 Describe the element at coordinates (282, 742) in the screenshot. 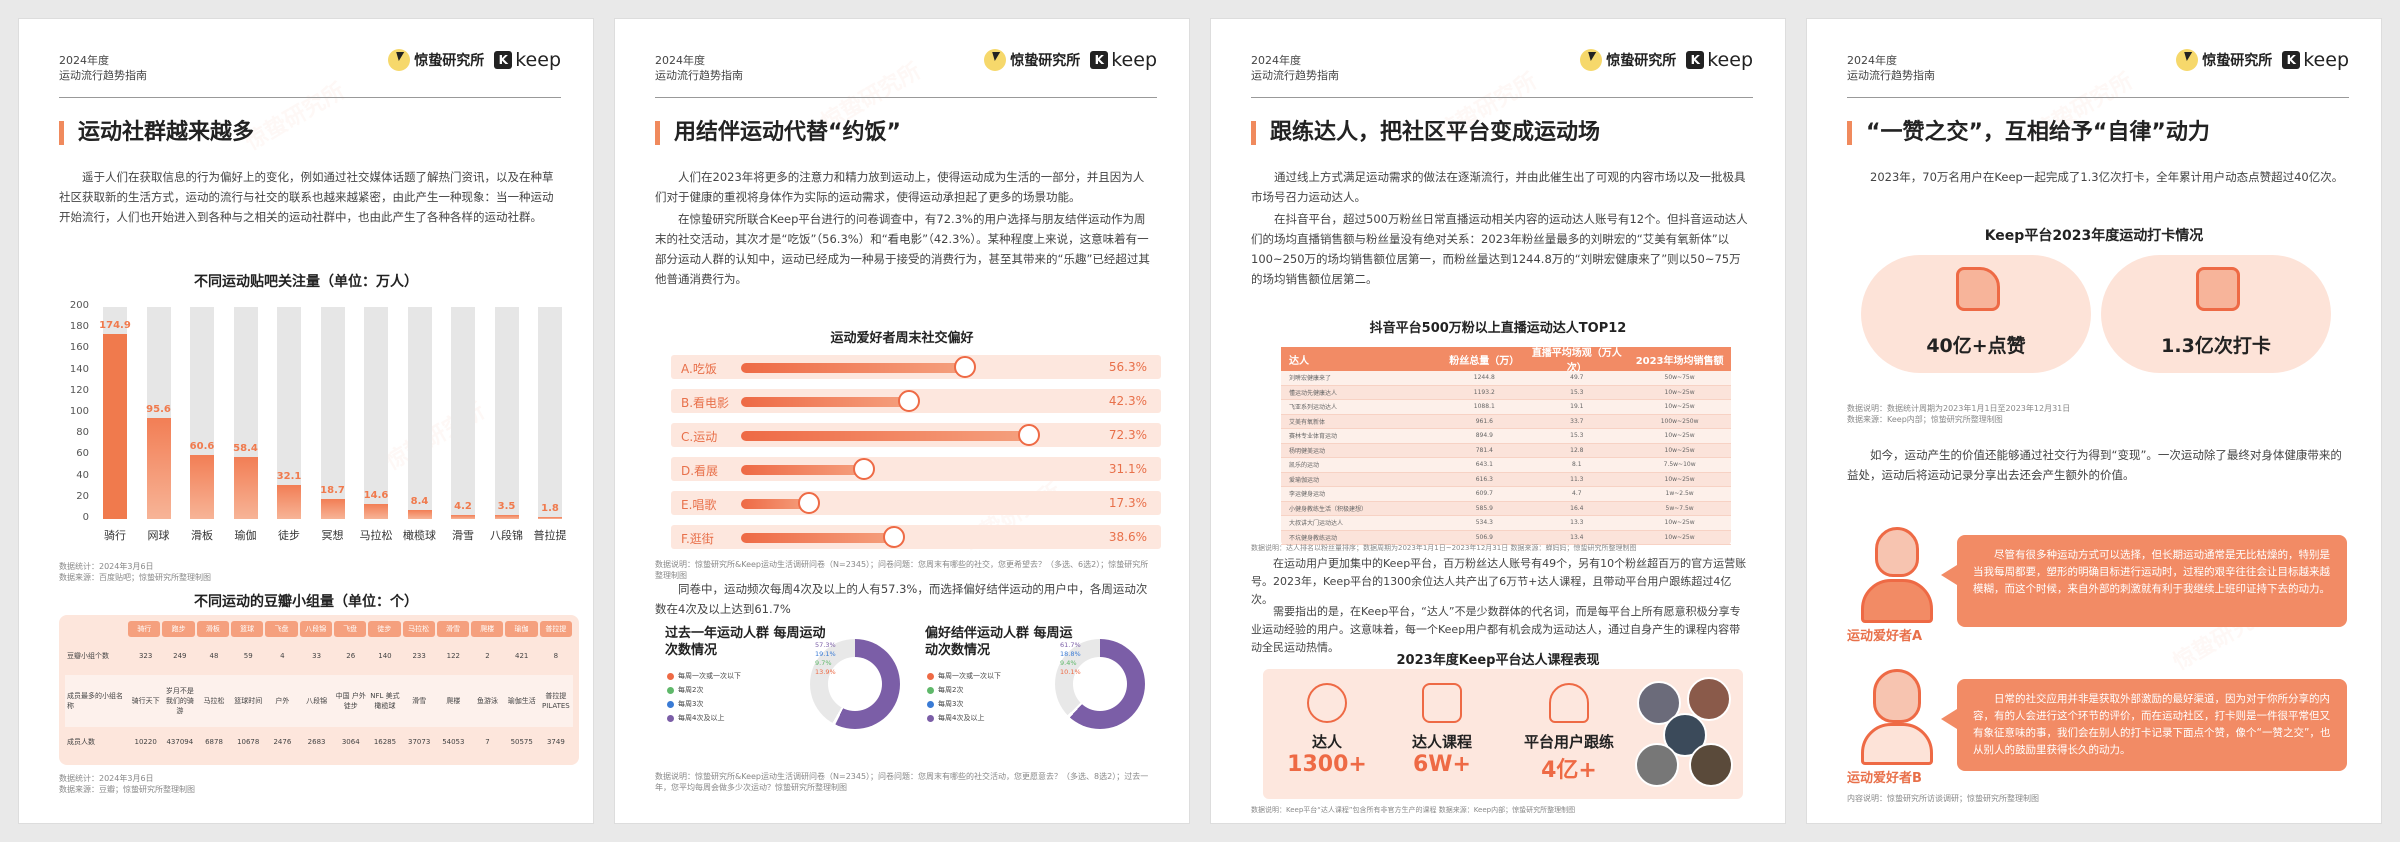

I see `table-cell: 2476` at that location.